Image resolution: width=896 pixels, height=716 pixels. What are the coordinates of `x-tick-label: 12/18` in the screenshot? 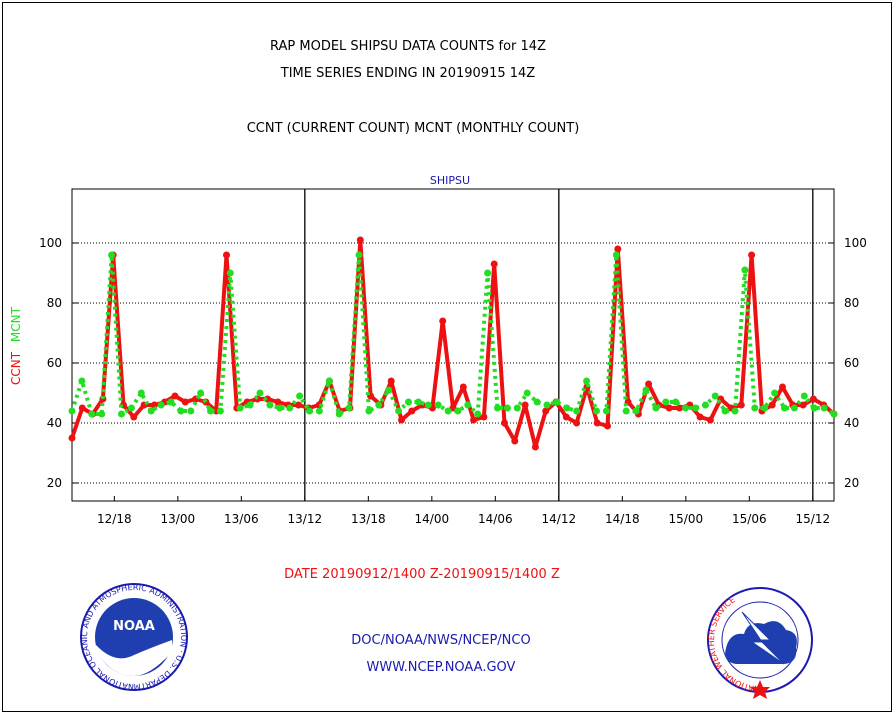 It's located at (114, 519).